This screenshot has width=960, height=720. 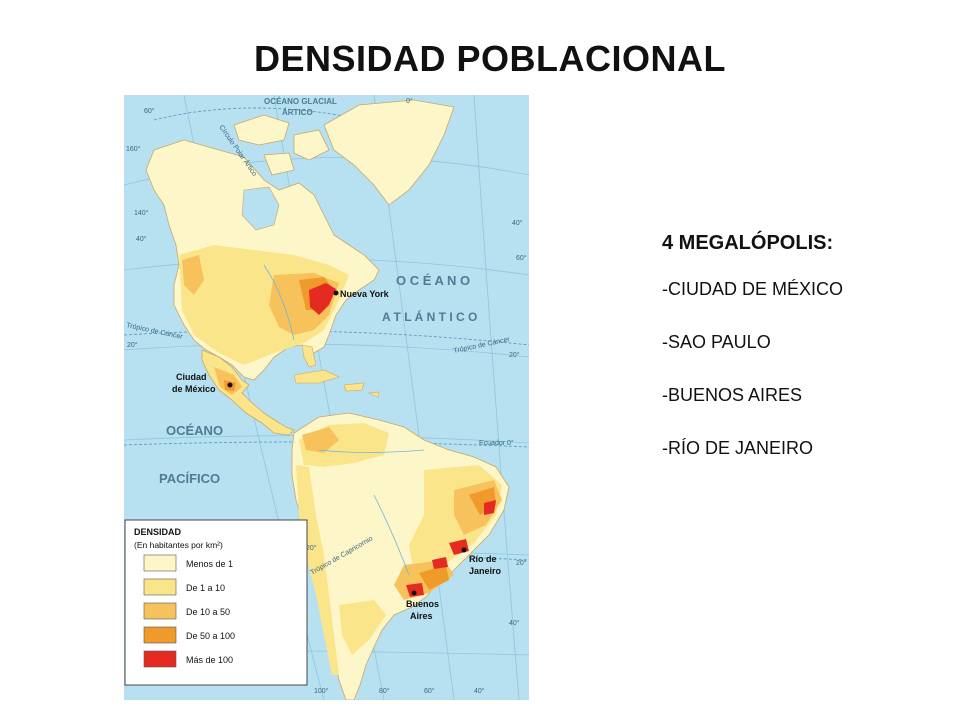 What do you see at coordinates (209, 660) in the screenshot?
I see `legend-label: Más de 100` at bounding box center [209, 660].